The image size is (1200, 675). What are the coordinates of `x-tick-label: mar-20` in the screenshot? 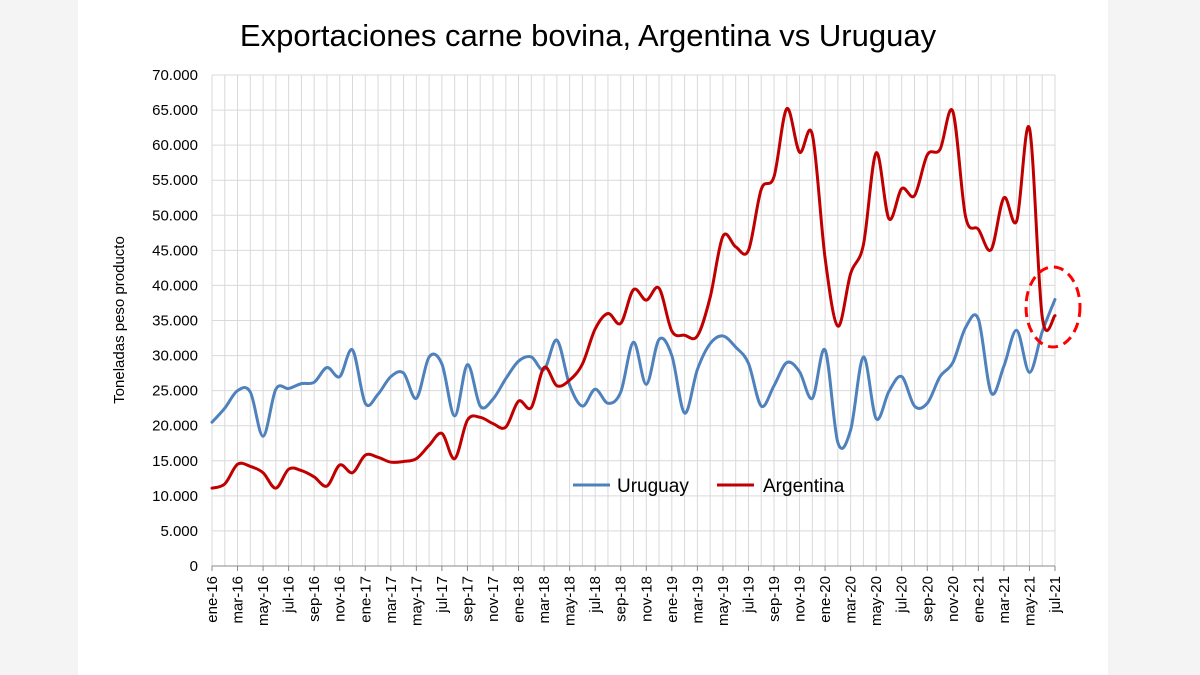 It's located at (851, 600).